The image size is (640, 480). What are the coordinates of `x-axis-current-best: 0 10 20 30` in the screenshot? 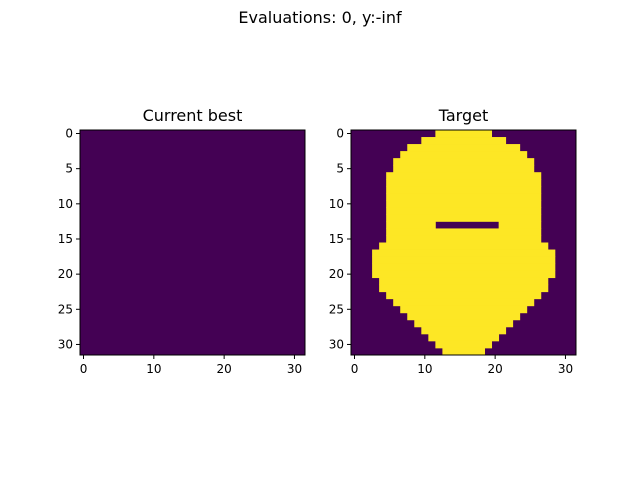 It's located at (191, 365).